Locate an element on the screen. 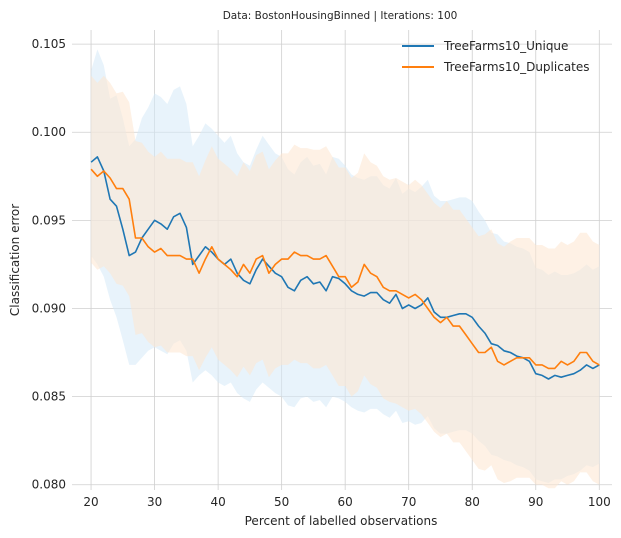 This screenshot has width=621, height=538. x-tick-label: 50 is located at coordinates (281, 502).